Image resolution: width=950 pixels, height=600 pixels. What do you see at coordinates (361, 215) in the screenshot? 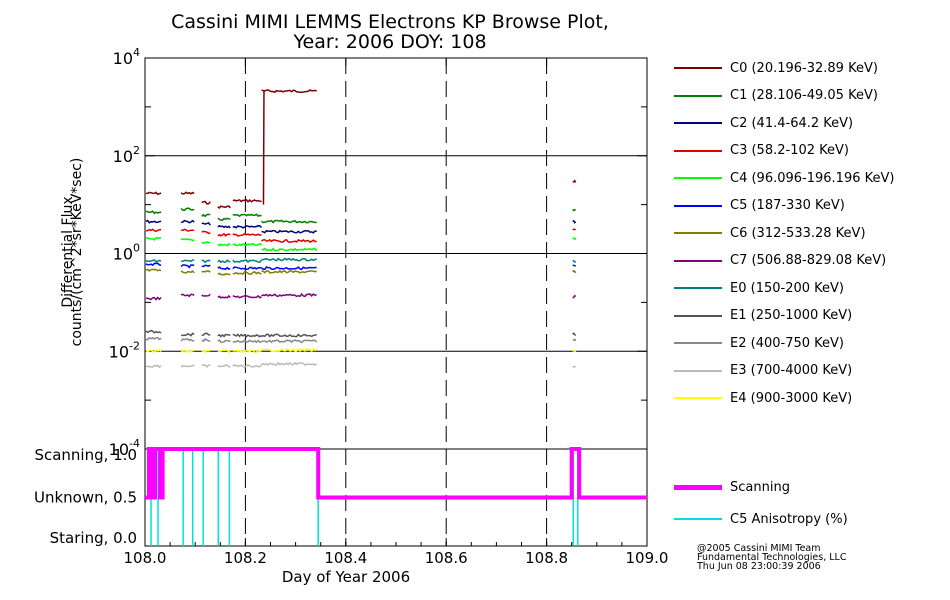
I see `series-C1` at bounding box center [361, 215].